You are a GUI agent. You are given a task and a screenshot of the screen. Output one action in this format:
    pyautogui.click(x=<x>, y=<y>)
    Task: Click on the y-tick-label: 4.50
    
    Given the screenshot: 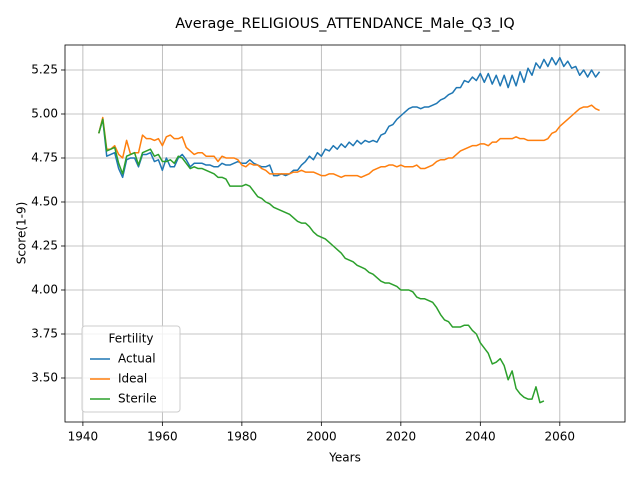 What is the action you would take?
    pyautogui.click(x=44, y=201)
    